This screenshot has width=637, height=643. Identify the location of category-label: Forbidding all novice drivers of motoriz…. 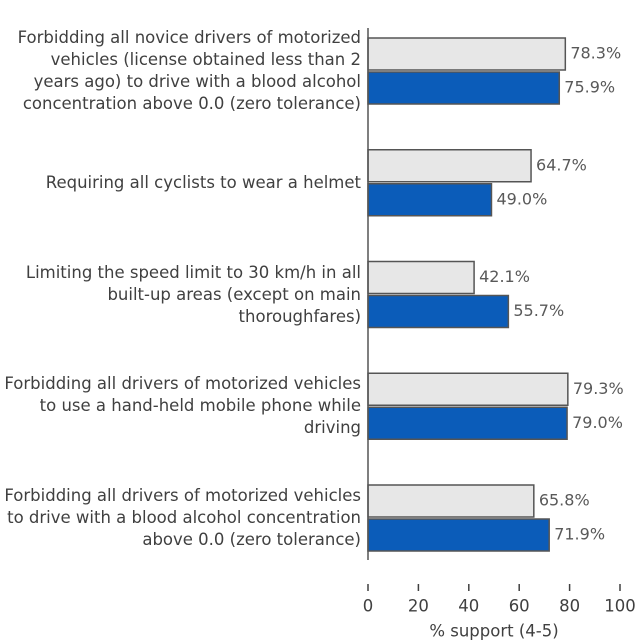
(189, 70).